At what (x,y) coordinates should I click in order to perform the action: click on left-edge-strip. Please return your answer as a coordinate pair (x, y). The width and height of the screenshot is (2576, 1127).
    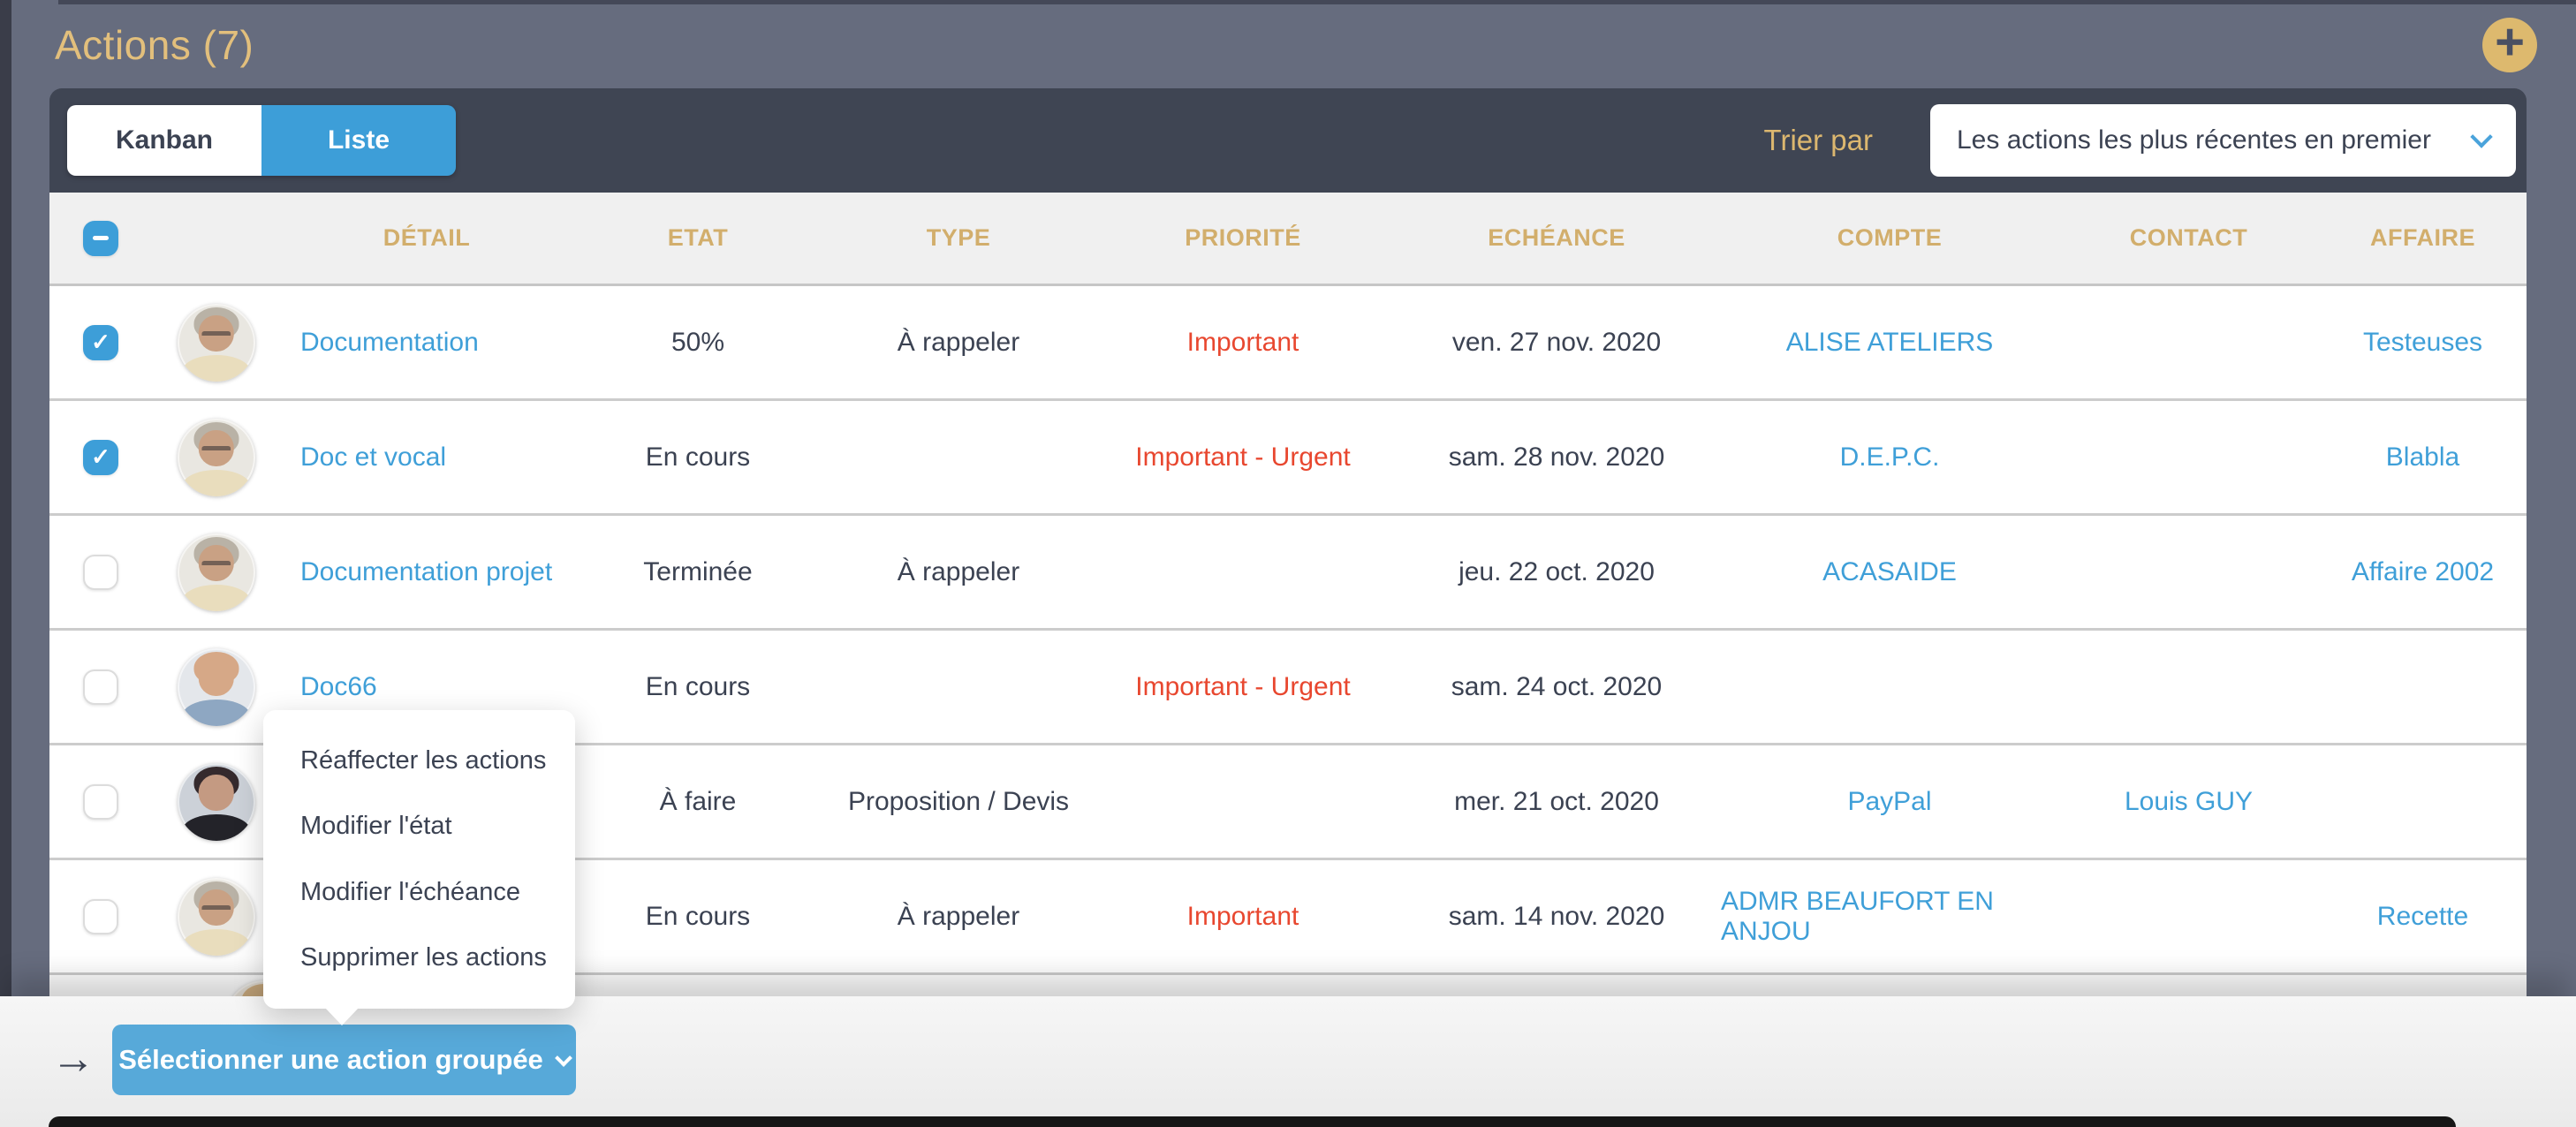
    Looking at the image, I should click on (6, 498).